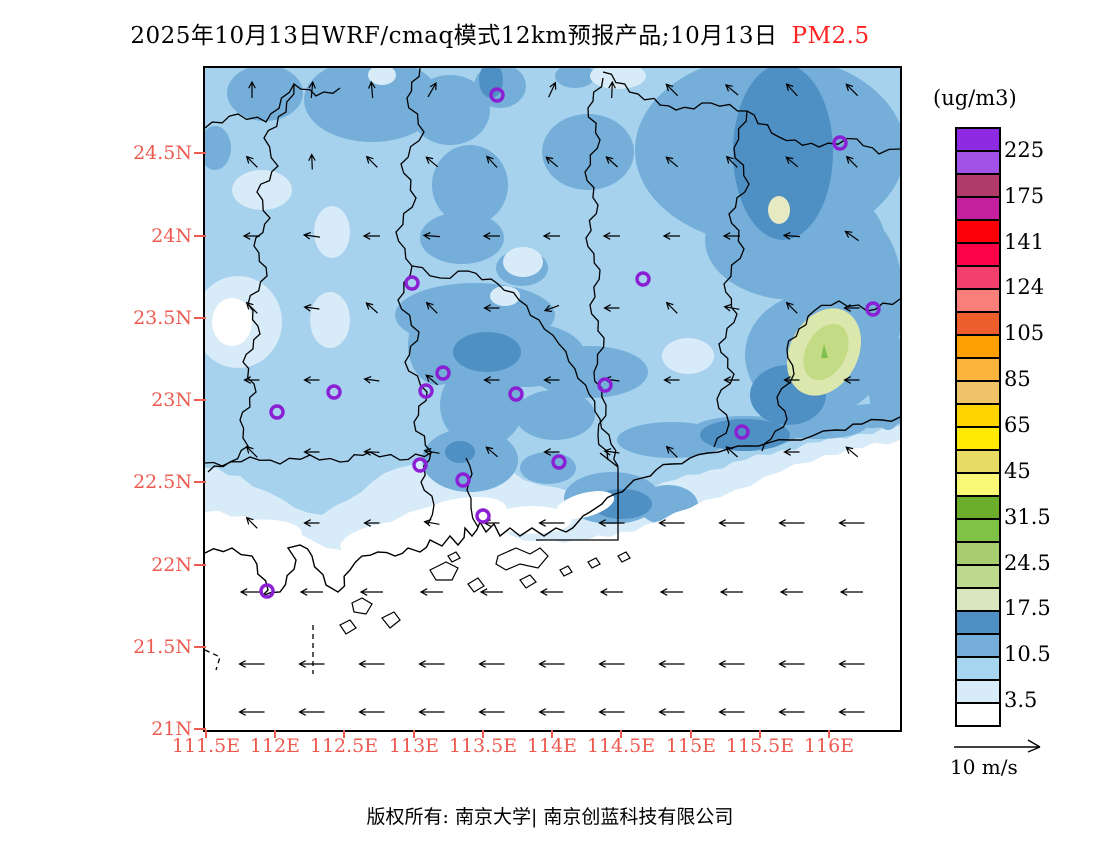 The width and height of the screenshot is (1100, 850). What do you see at coordinates (975, 98) in the screenshot?
I see `colorbar-unit-label: (ug/m3)` at bounding box center [975, 98].